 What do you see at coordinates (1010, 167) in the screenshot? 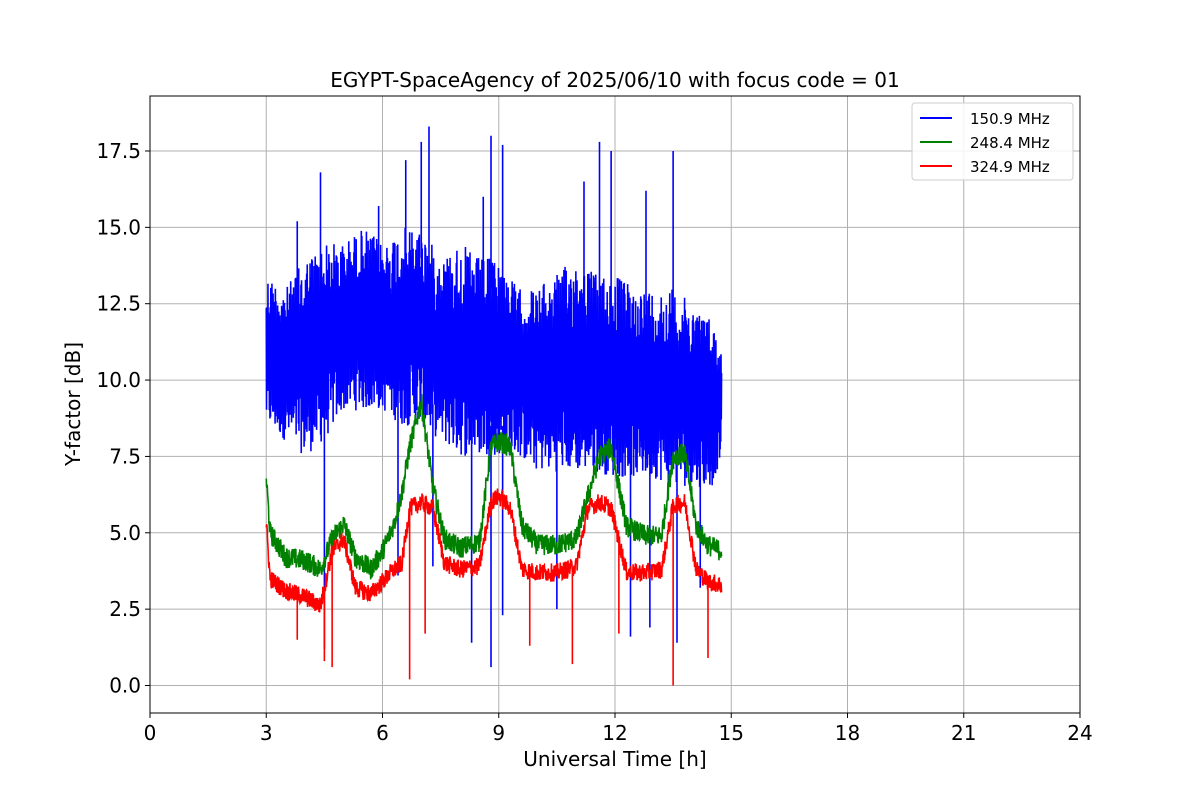
I see `legend-label: 324.9 MHz` at bounding box center [1010, 167].